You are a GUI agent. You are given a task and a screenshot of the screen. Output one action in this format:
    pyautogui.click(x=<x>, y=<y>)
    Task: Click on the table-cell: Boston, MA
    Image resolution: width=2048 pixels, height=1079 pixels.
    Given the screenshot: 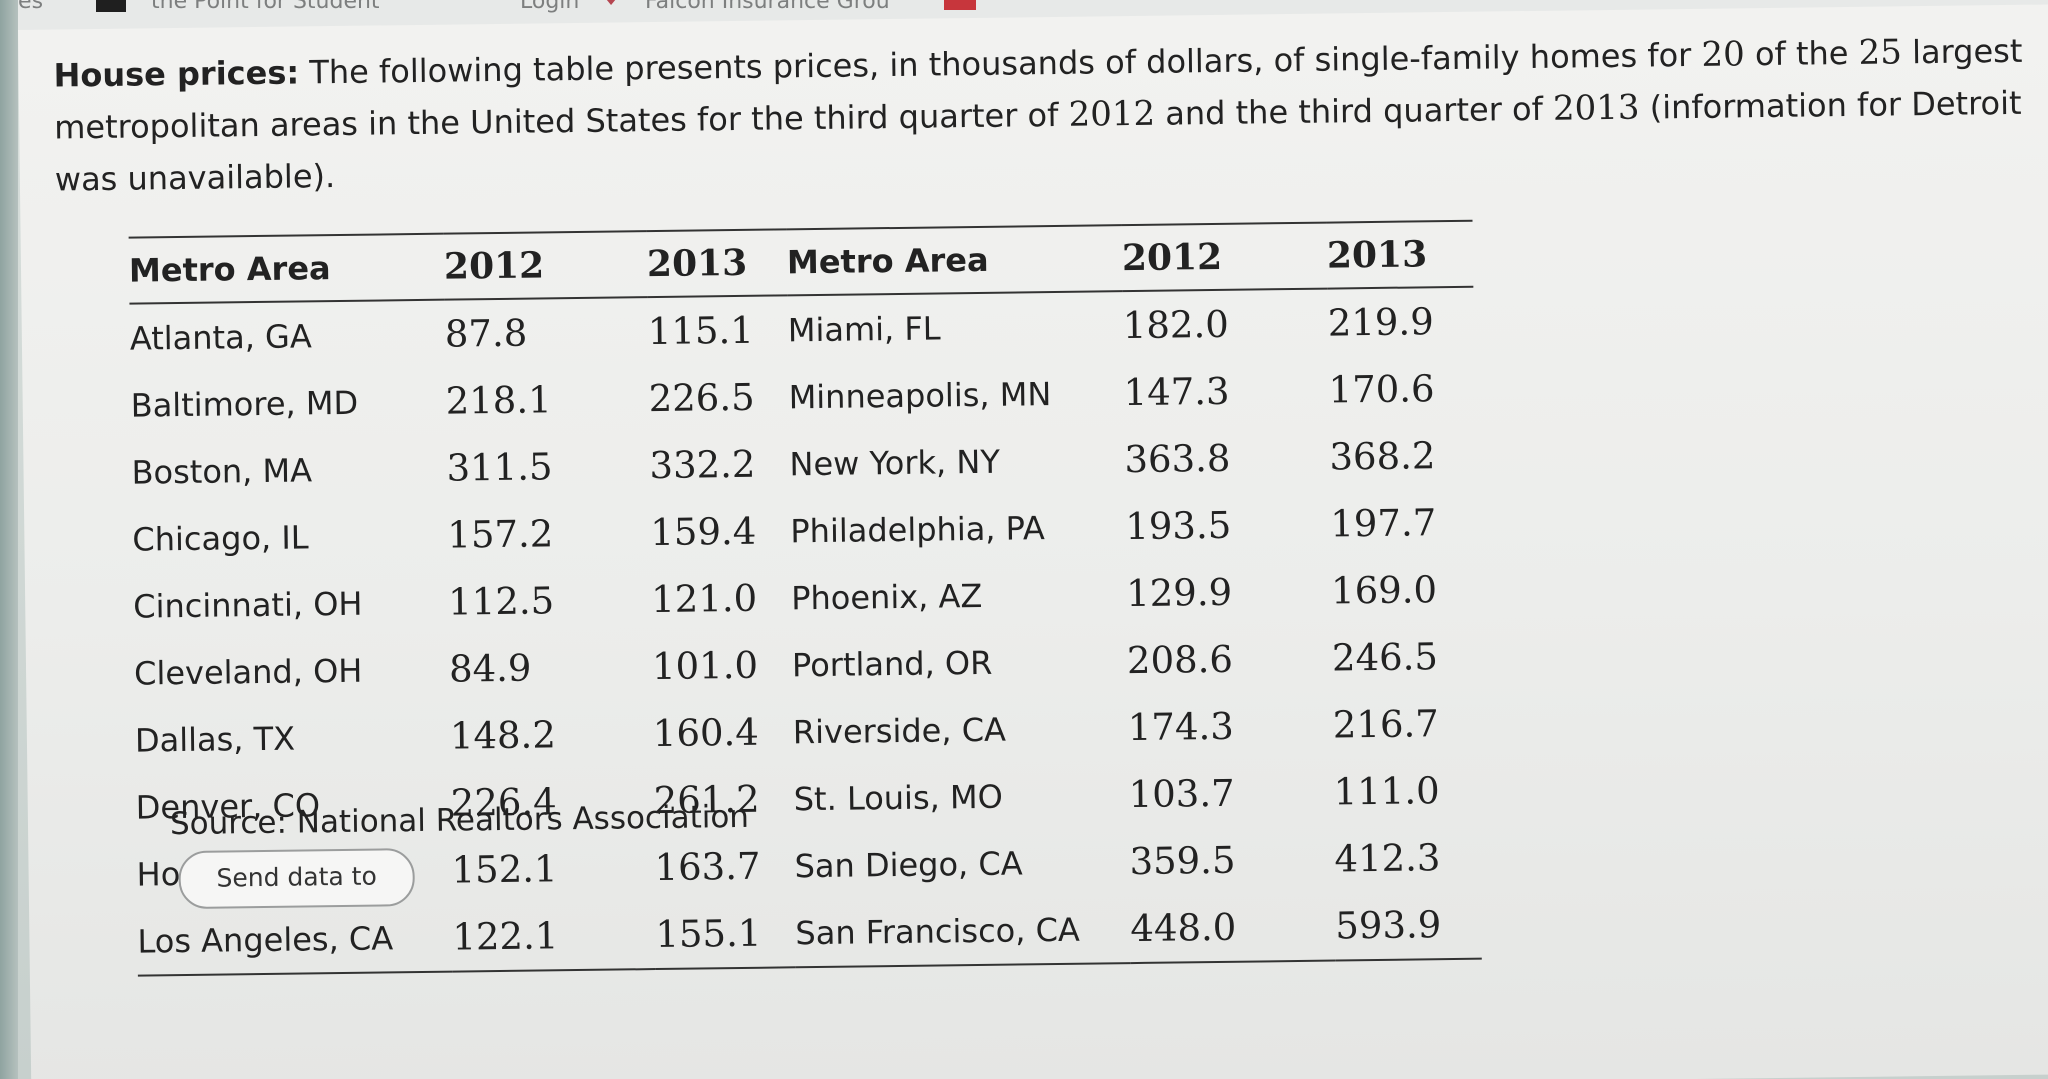 What is the action you would take?
    pyautogui.click(x=222, y=471)
    